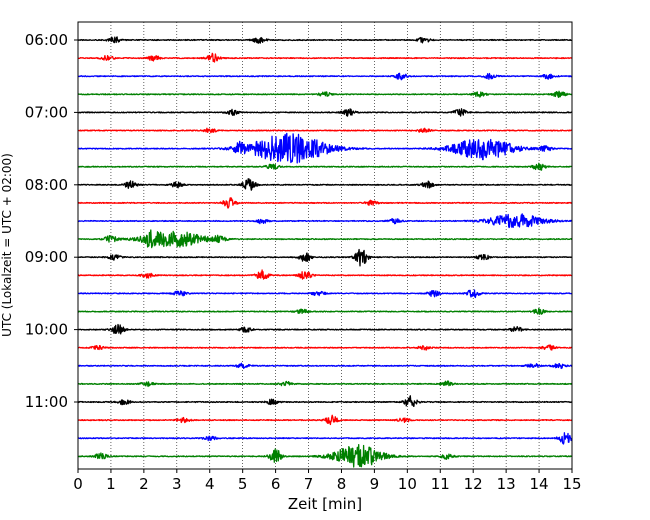 The image size is (650, 520). Describe the element at coordinates (342, 484) in the screenshot. I see `x-tick-label: 8` at that location.